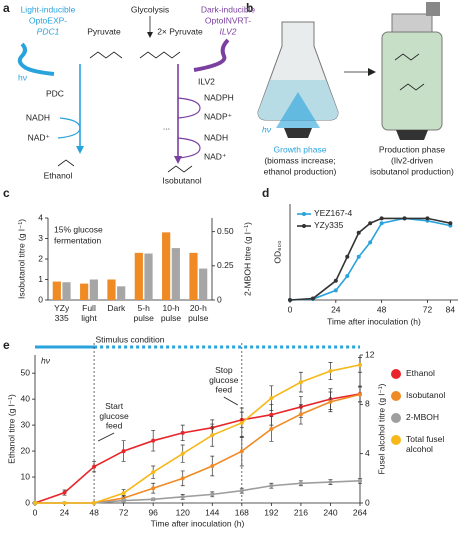 The image size is (467, 533). I want to click on pathway-label: Glycolysis, so click(150, 9).